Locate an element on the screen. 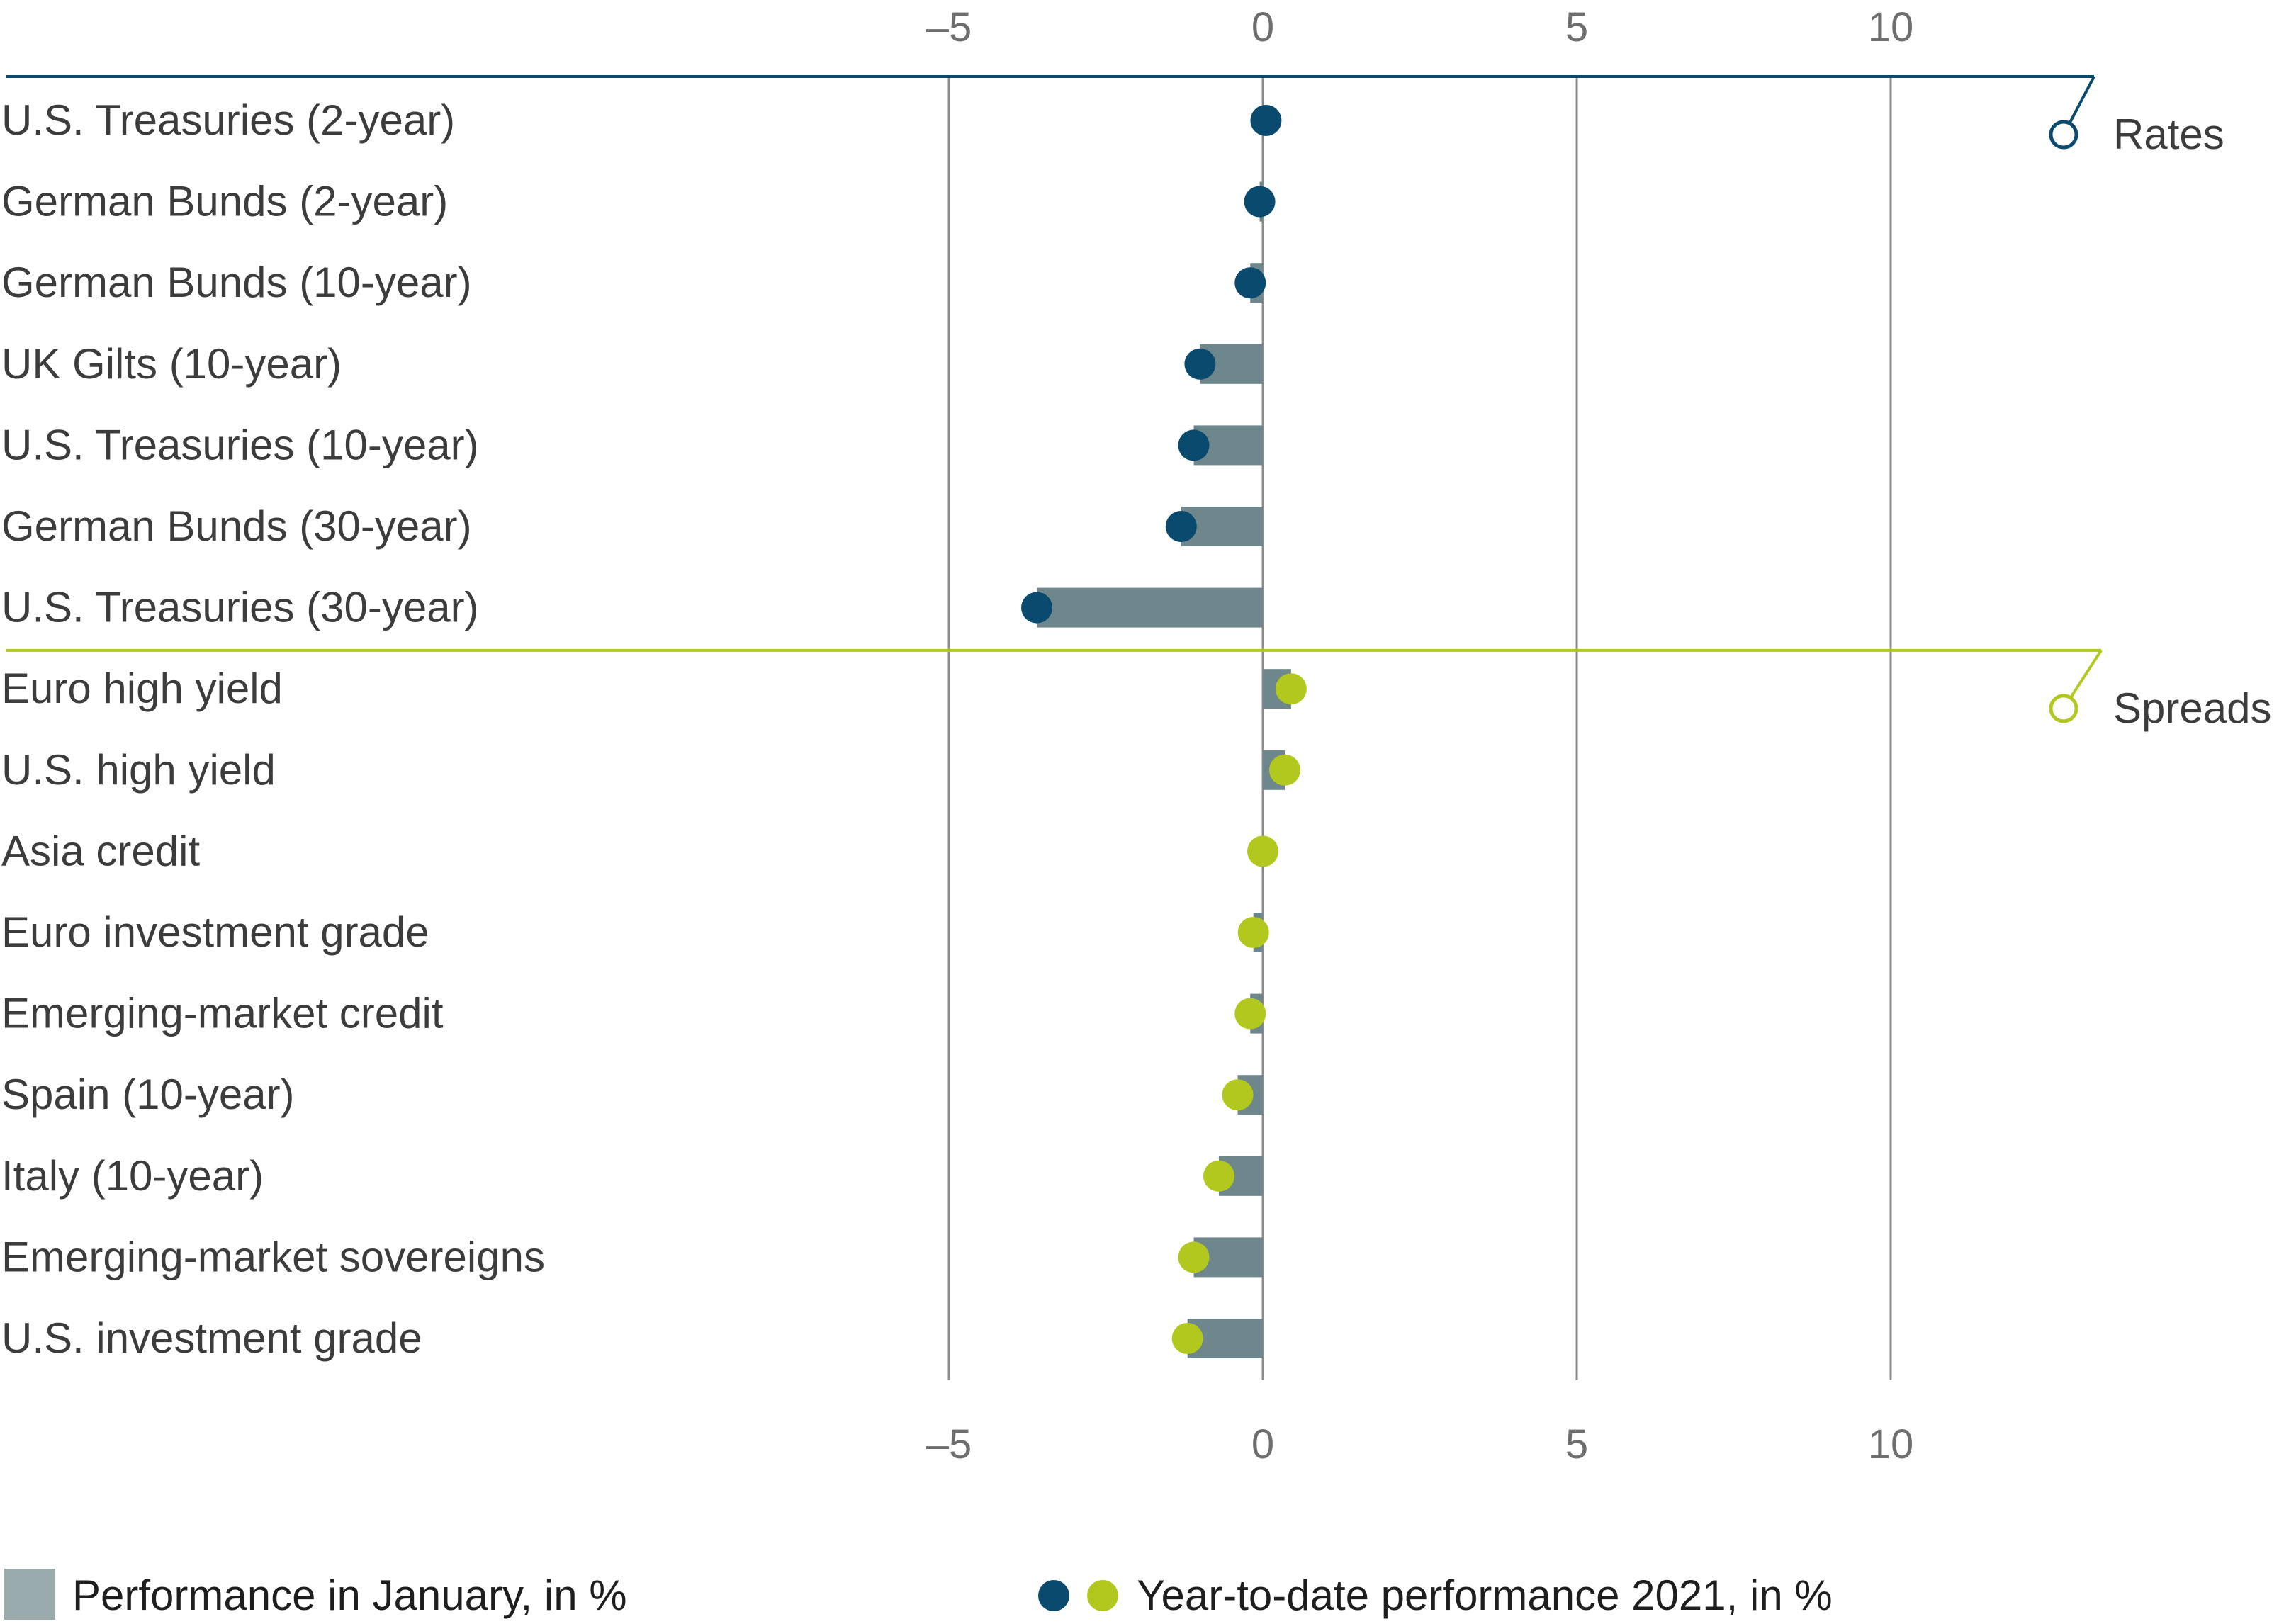 The height and width of the screenshot is (1624, 2284). category-label: Emerging-market sovereigns is located at coordinates (273, 1256).